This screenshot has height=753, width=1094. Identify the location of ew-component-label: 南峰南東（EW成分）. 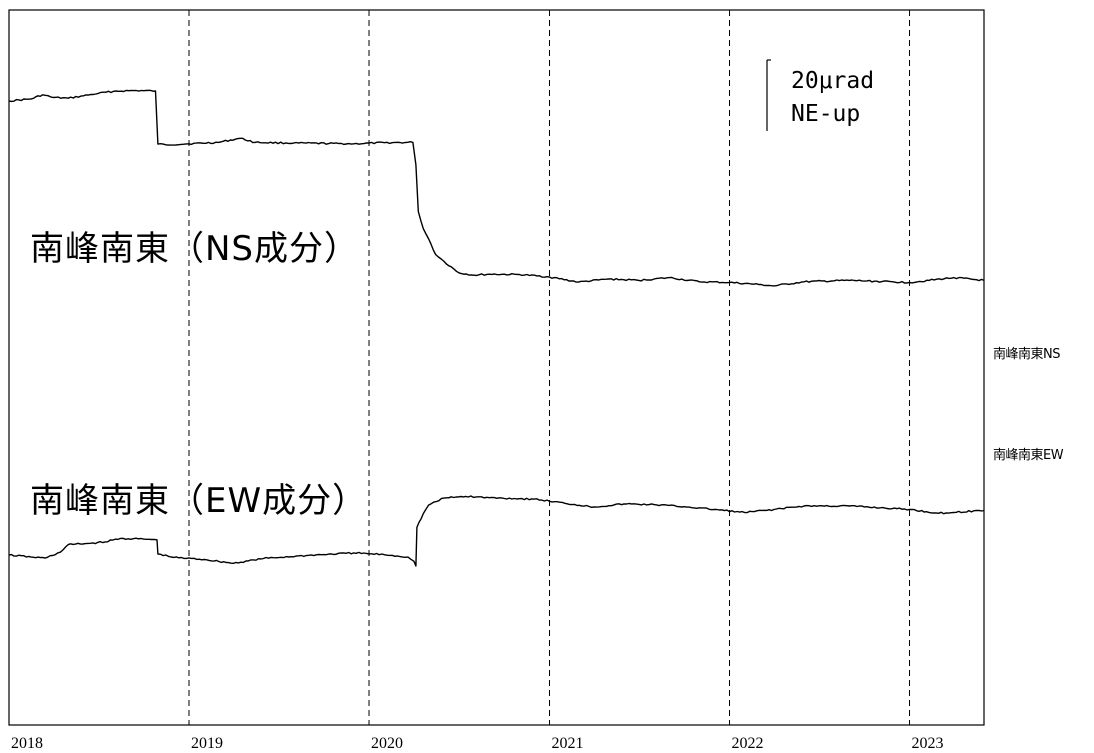
(198, 501).